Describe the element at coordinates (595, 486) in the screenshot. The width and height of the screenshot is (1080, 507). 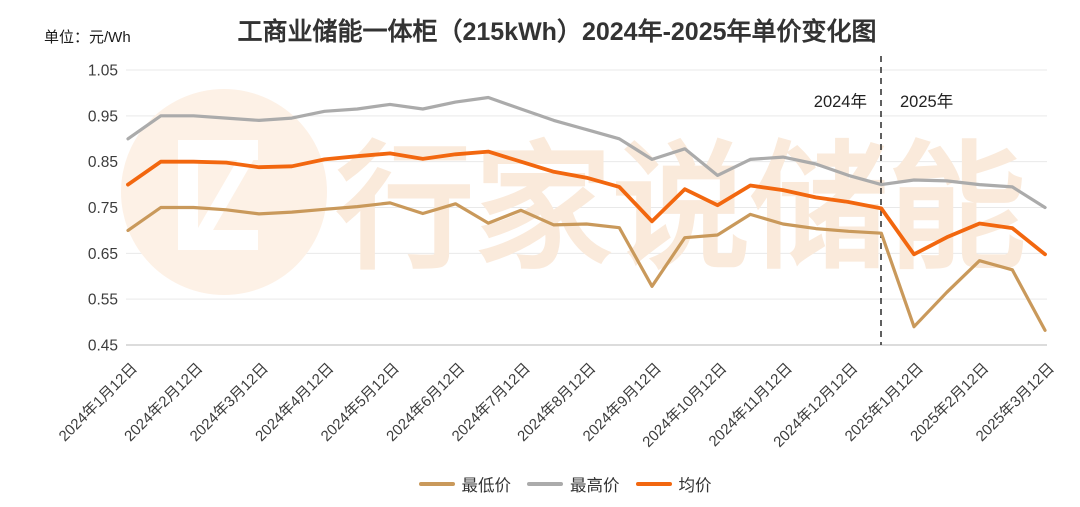
I see `legend-label: 最高价` at that location.